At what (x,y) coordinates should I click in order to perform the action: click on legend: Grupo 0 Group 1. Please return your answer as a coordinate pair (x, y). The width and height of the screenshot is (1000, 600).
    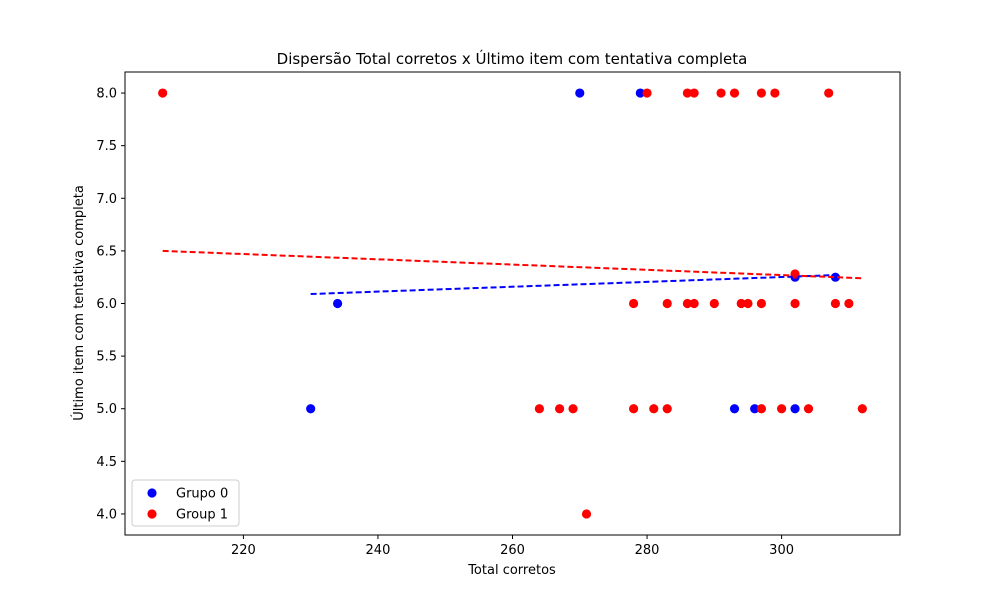
    Looking at the image, I should click on (185, 503).